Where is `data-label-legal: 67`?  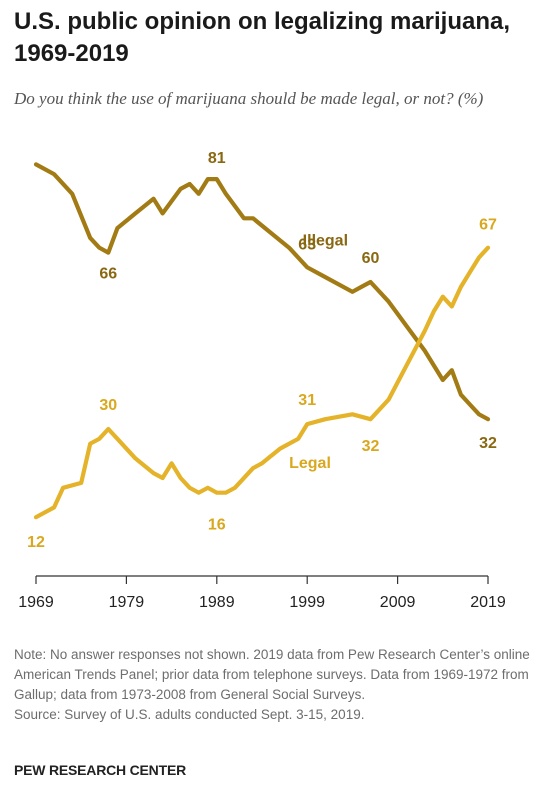
data-label-legal: 67 is located at coordinates (488, 225).